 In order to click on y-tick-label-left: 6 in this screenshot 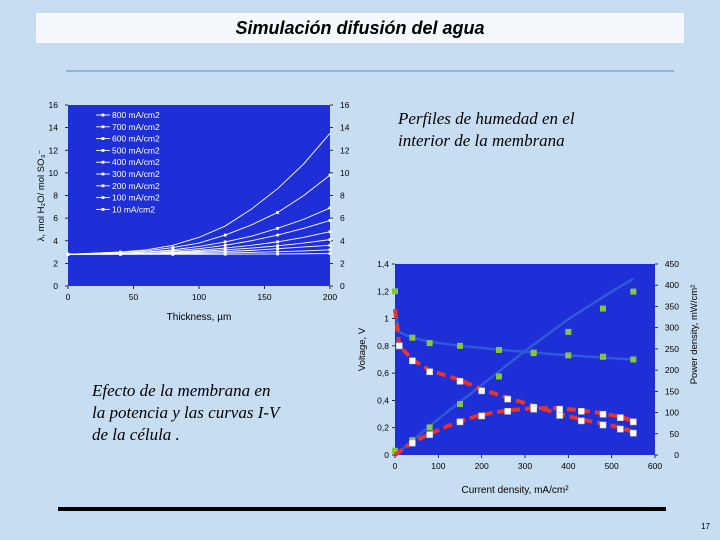, I will do `click(55, 218)`.